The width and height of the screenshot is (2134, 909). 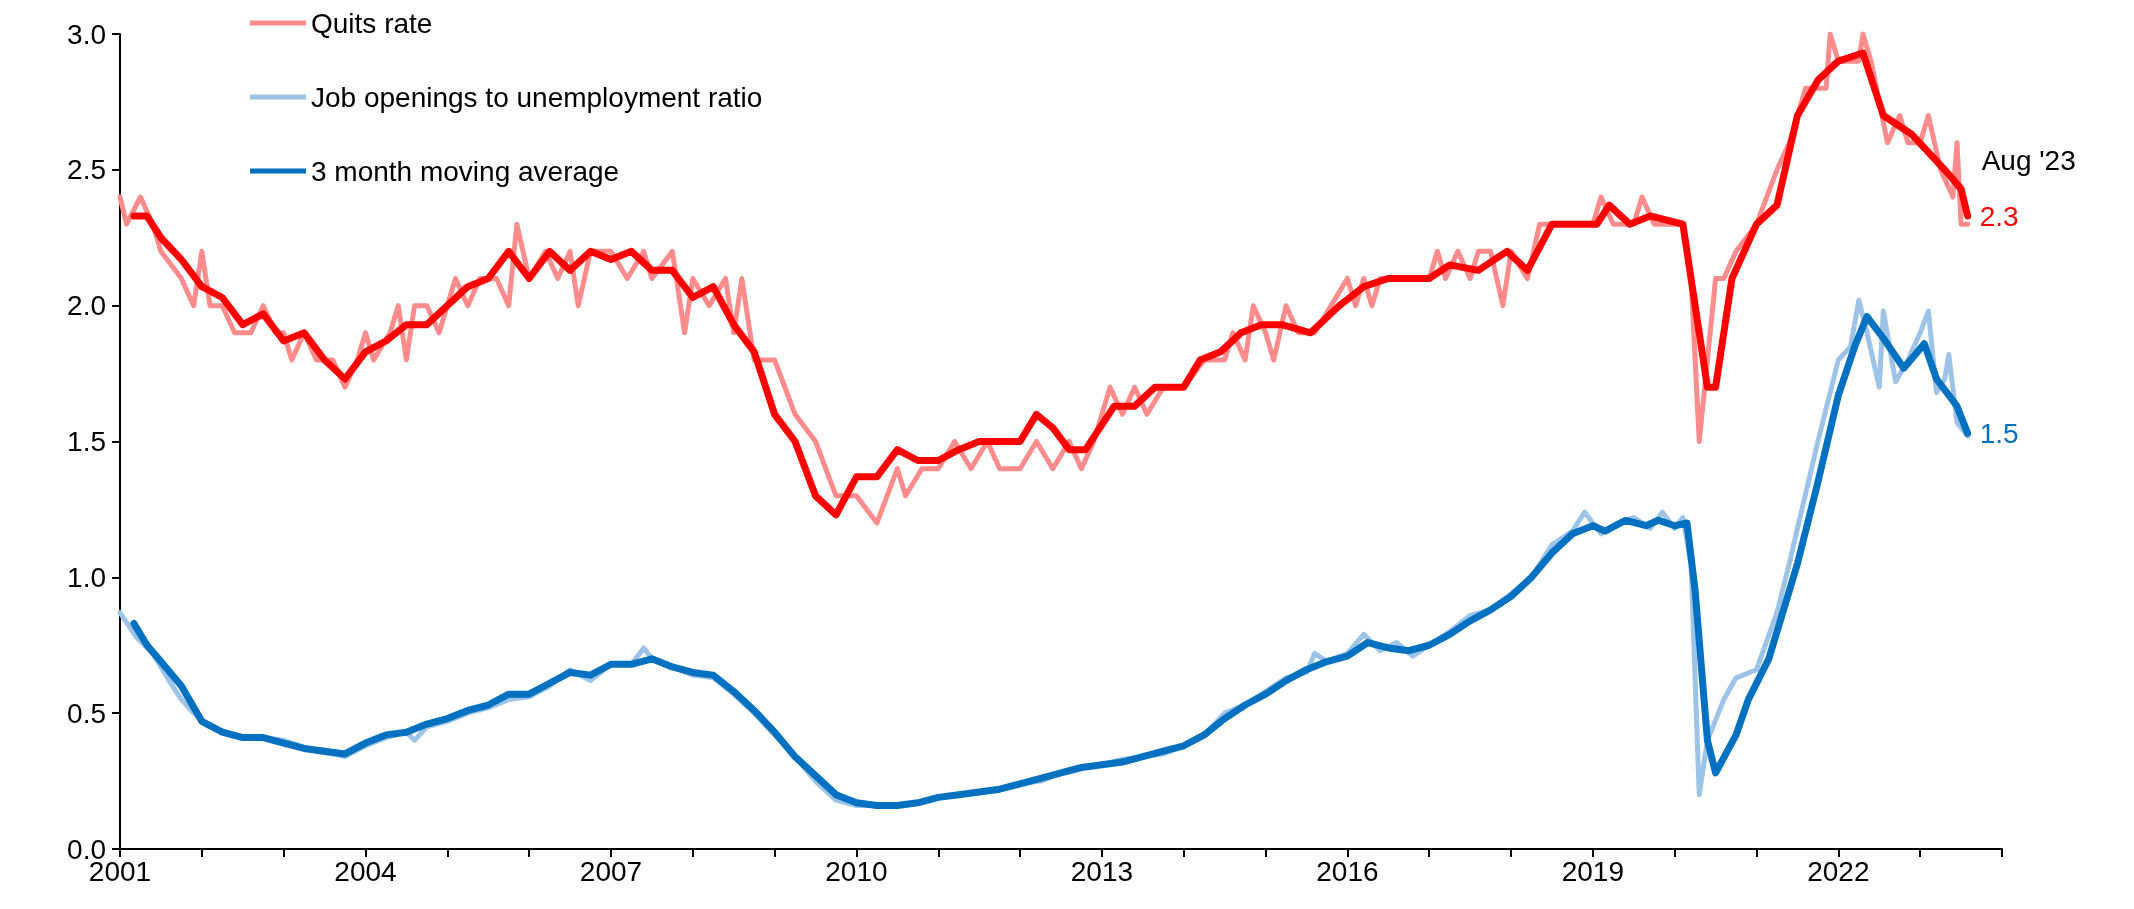 I want to click on x-tick-label: 2004, so click(x=365, y=871).